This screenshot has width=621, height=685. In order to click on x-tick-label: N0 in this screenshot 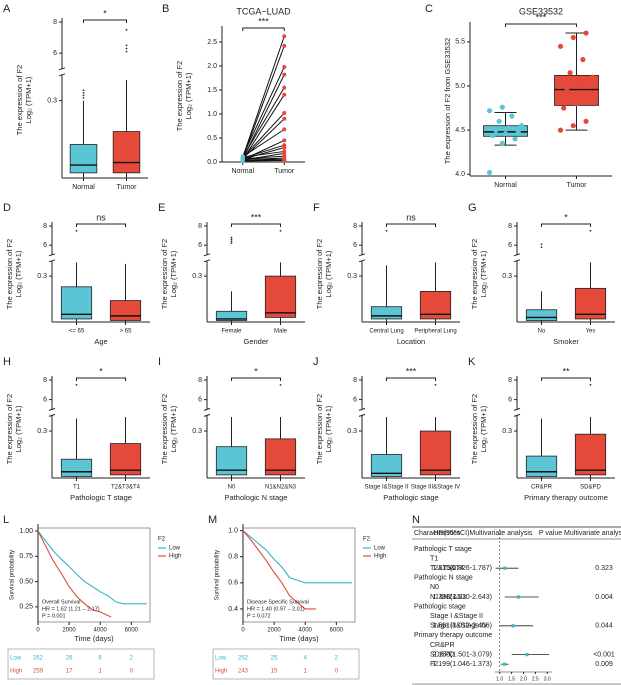, I will do `click(232, 488)`.